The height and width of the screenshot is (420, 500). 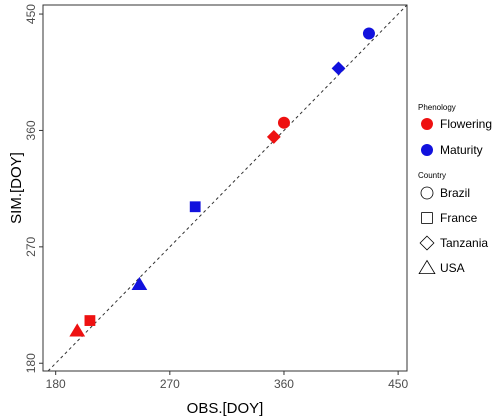 I want to click on x-tick-label: 360, so click(x=284, y=384).